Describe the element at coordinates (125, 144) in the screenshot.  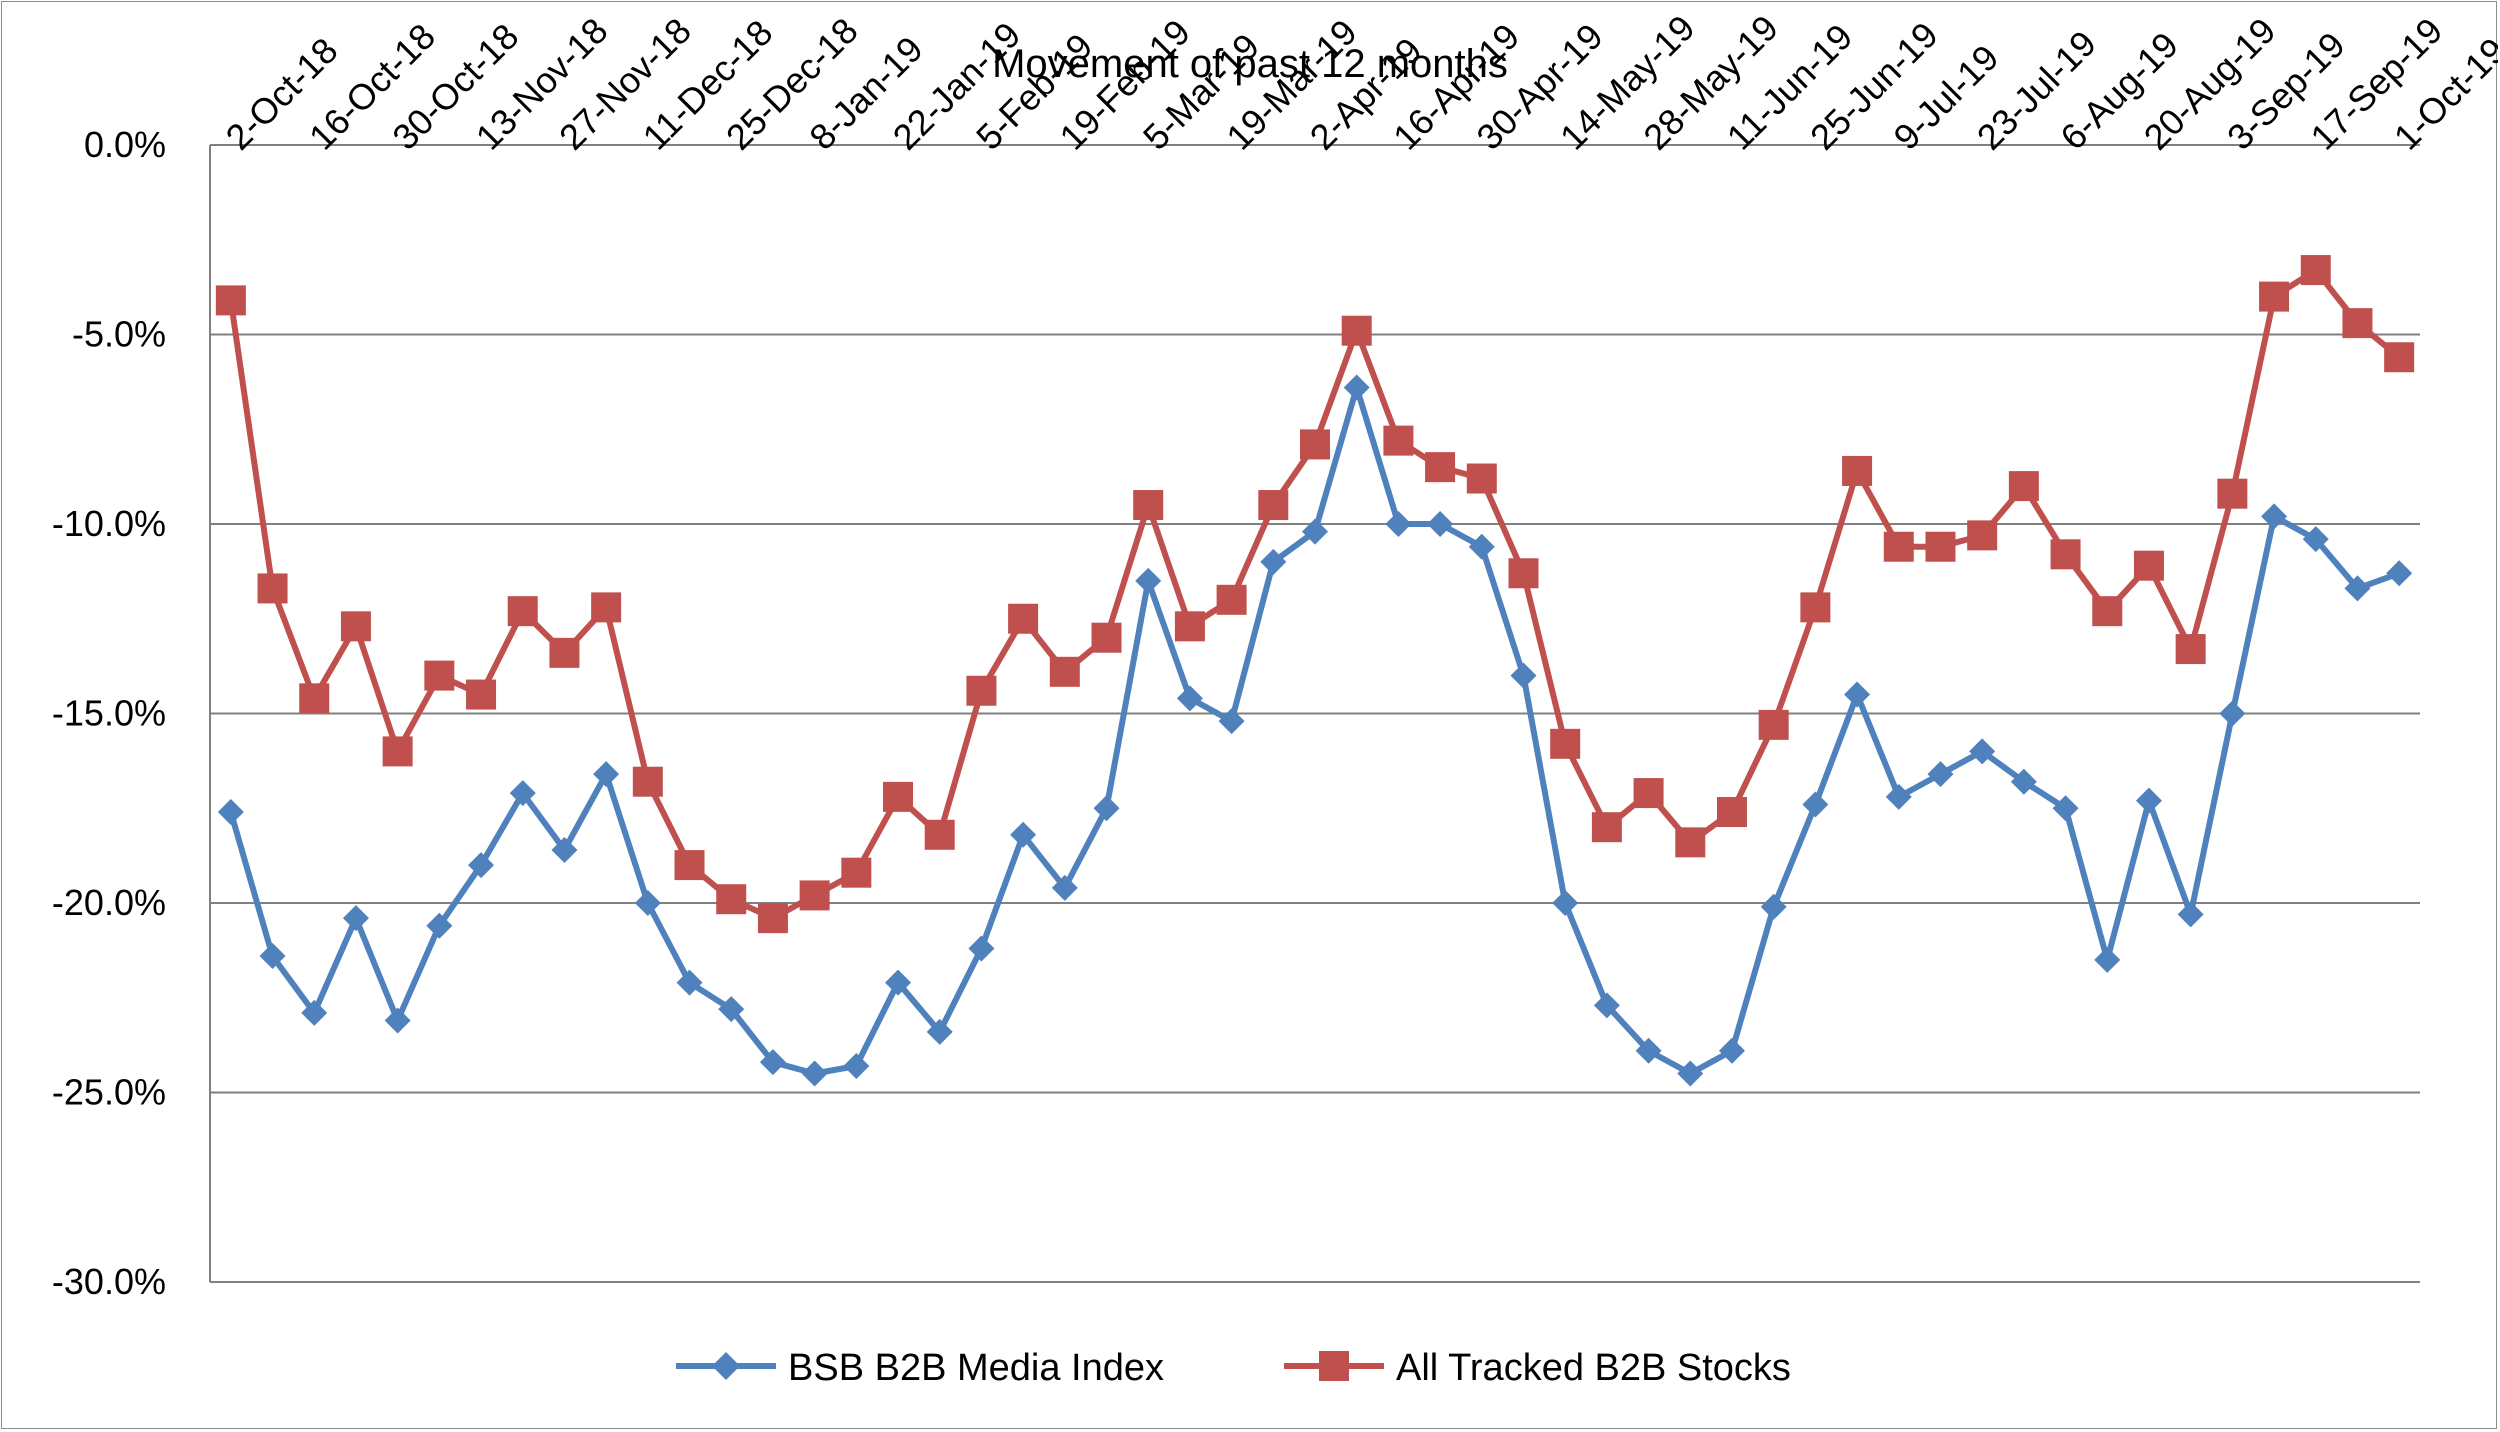
I see `y-tick-label: 0.0%` at that location.